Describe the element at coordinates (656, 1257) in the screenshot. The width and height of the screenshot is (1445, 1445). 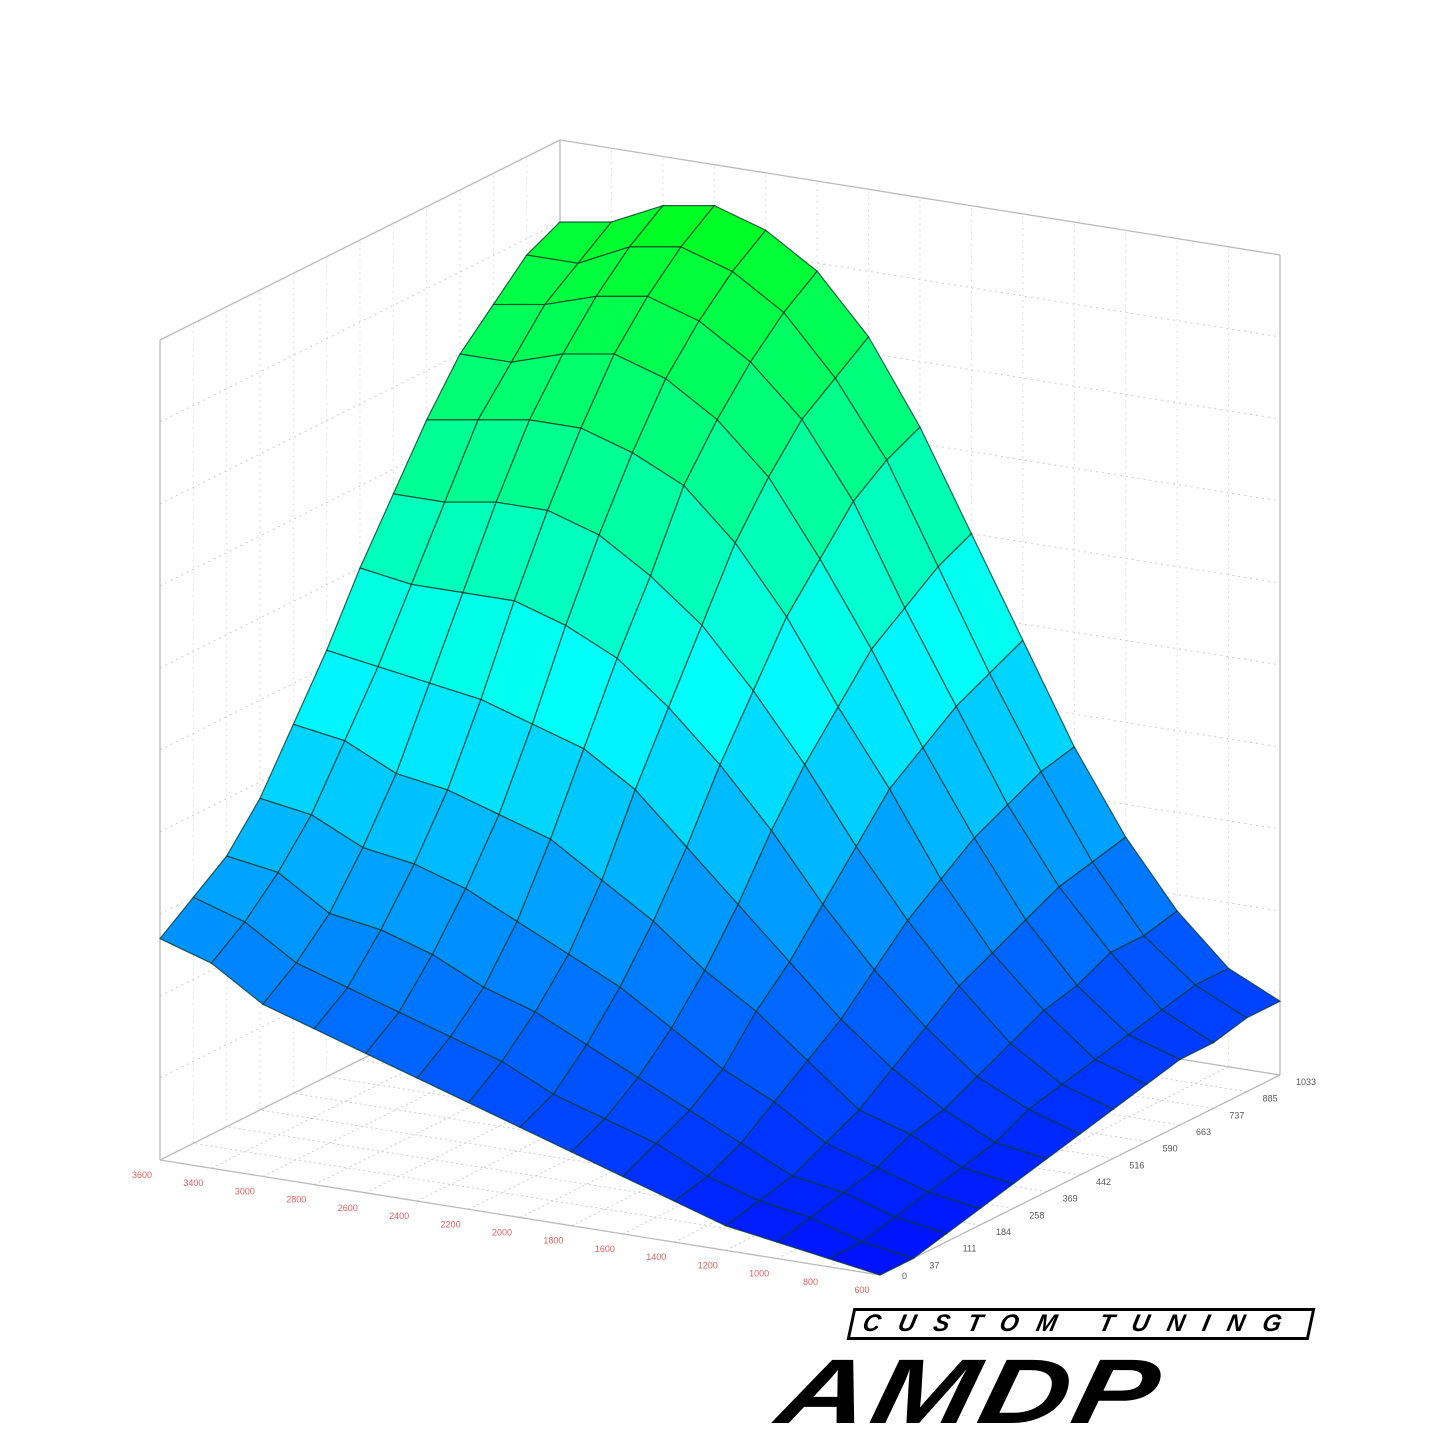
I see `rpm-tick-label: 1400` at that location.